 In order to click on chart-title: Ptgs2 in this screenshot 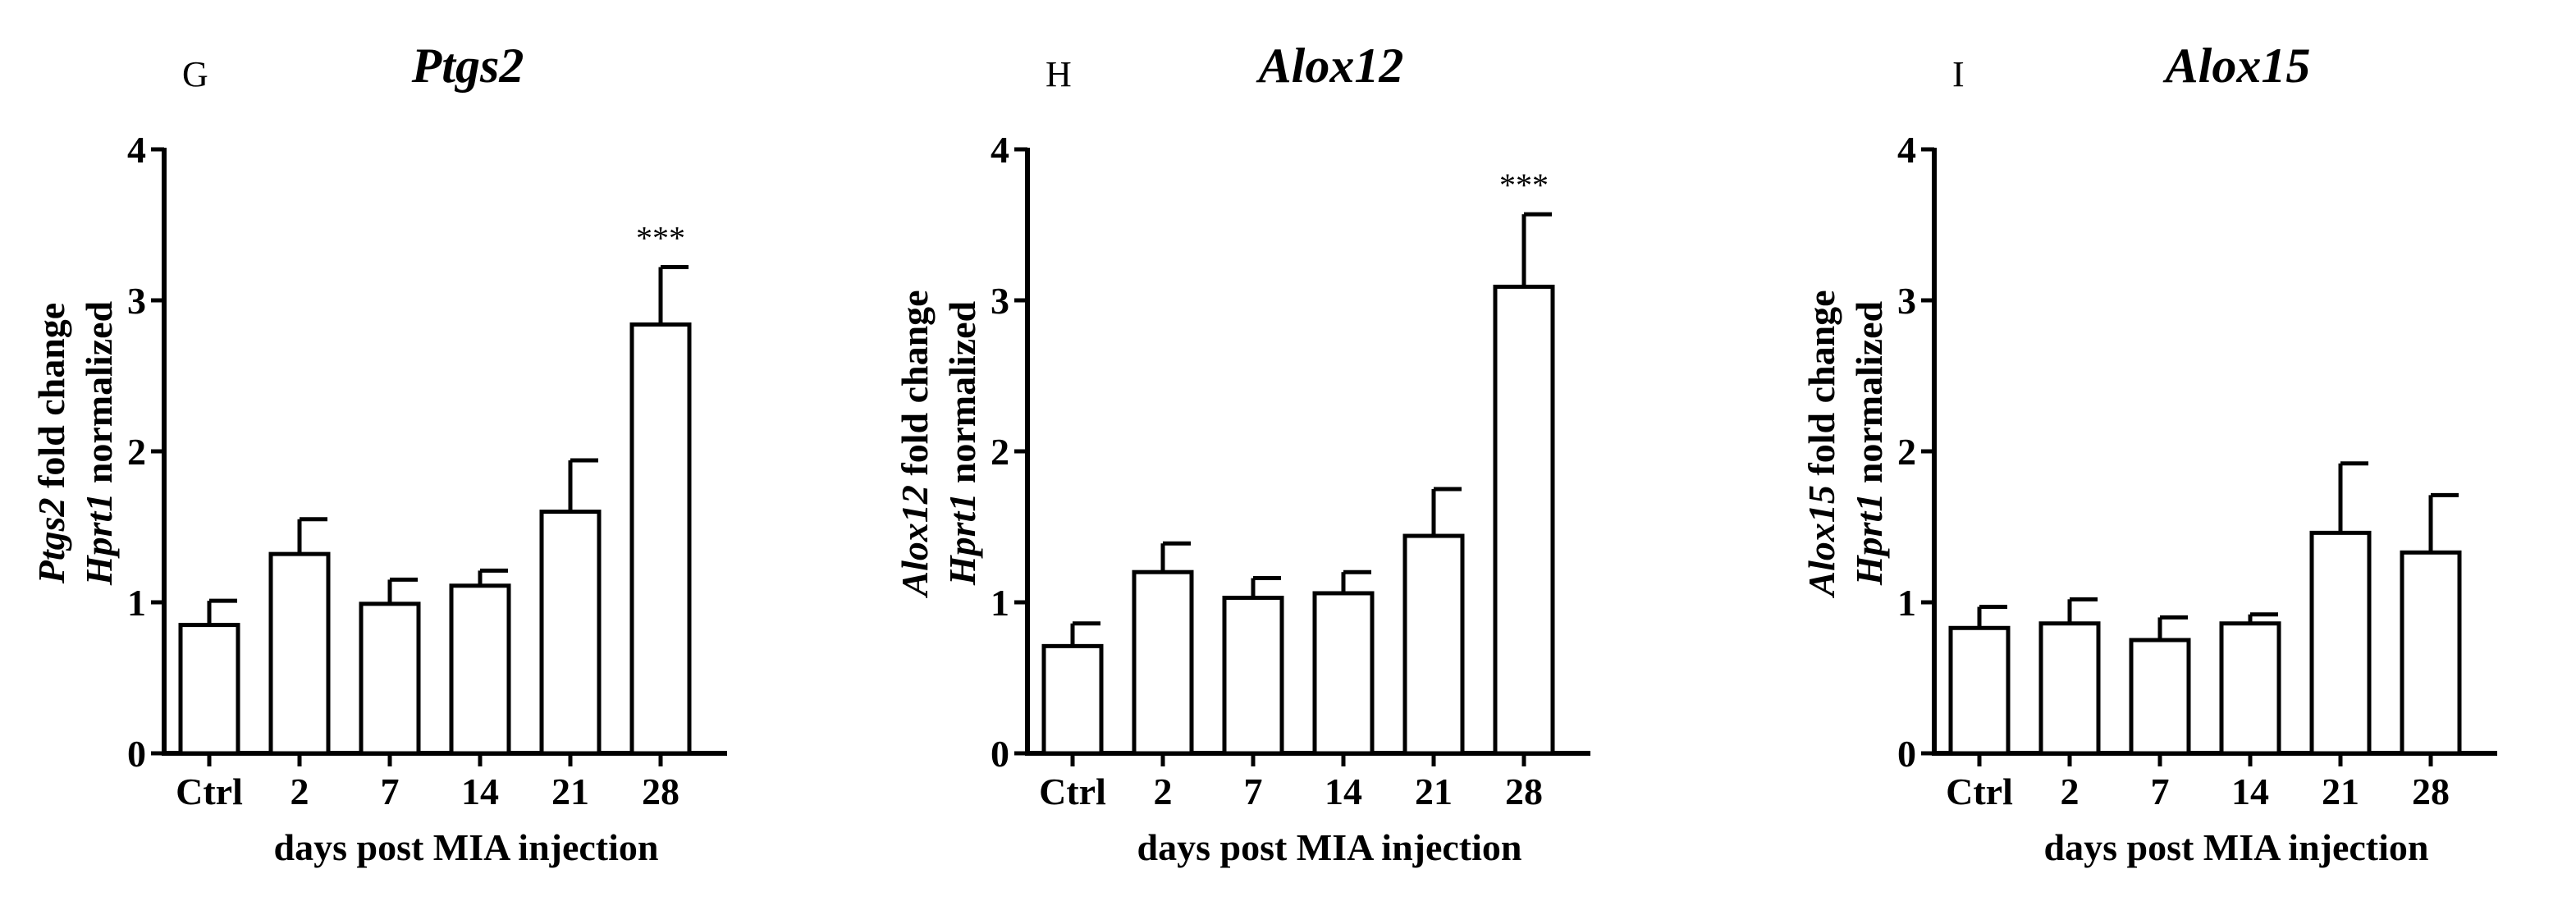, I will do `click(467, 66)`.